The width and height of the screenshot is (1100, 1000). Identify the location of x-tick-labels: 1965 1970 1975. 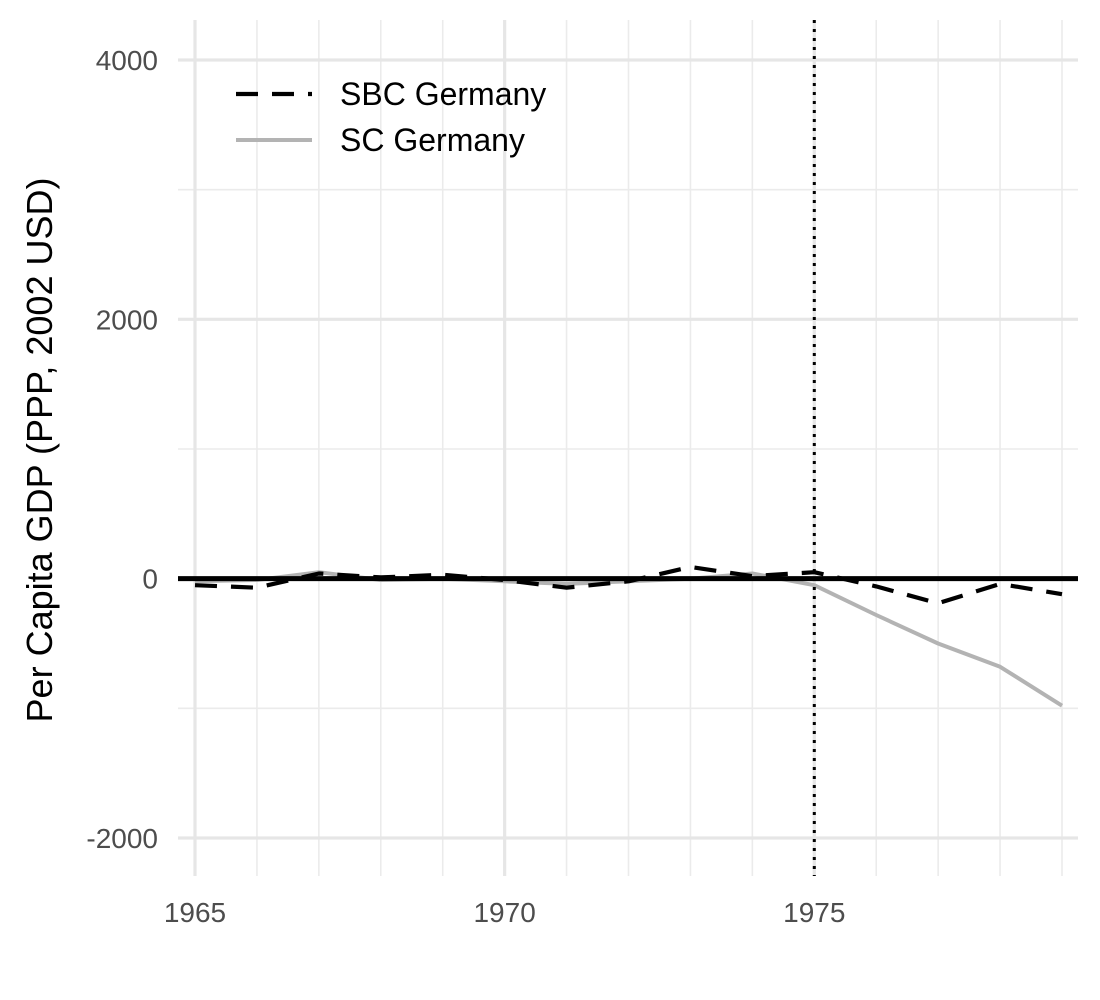
(505, 912).